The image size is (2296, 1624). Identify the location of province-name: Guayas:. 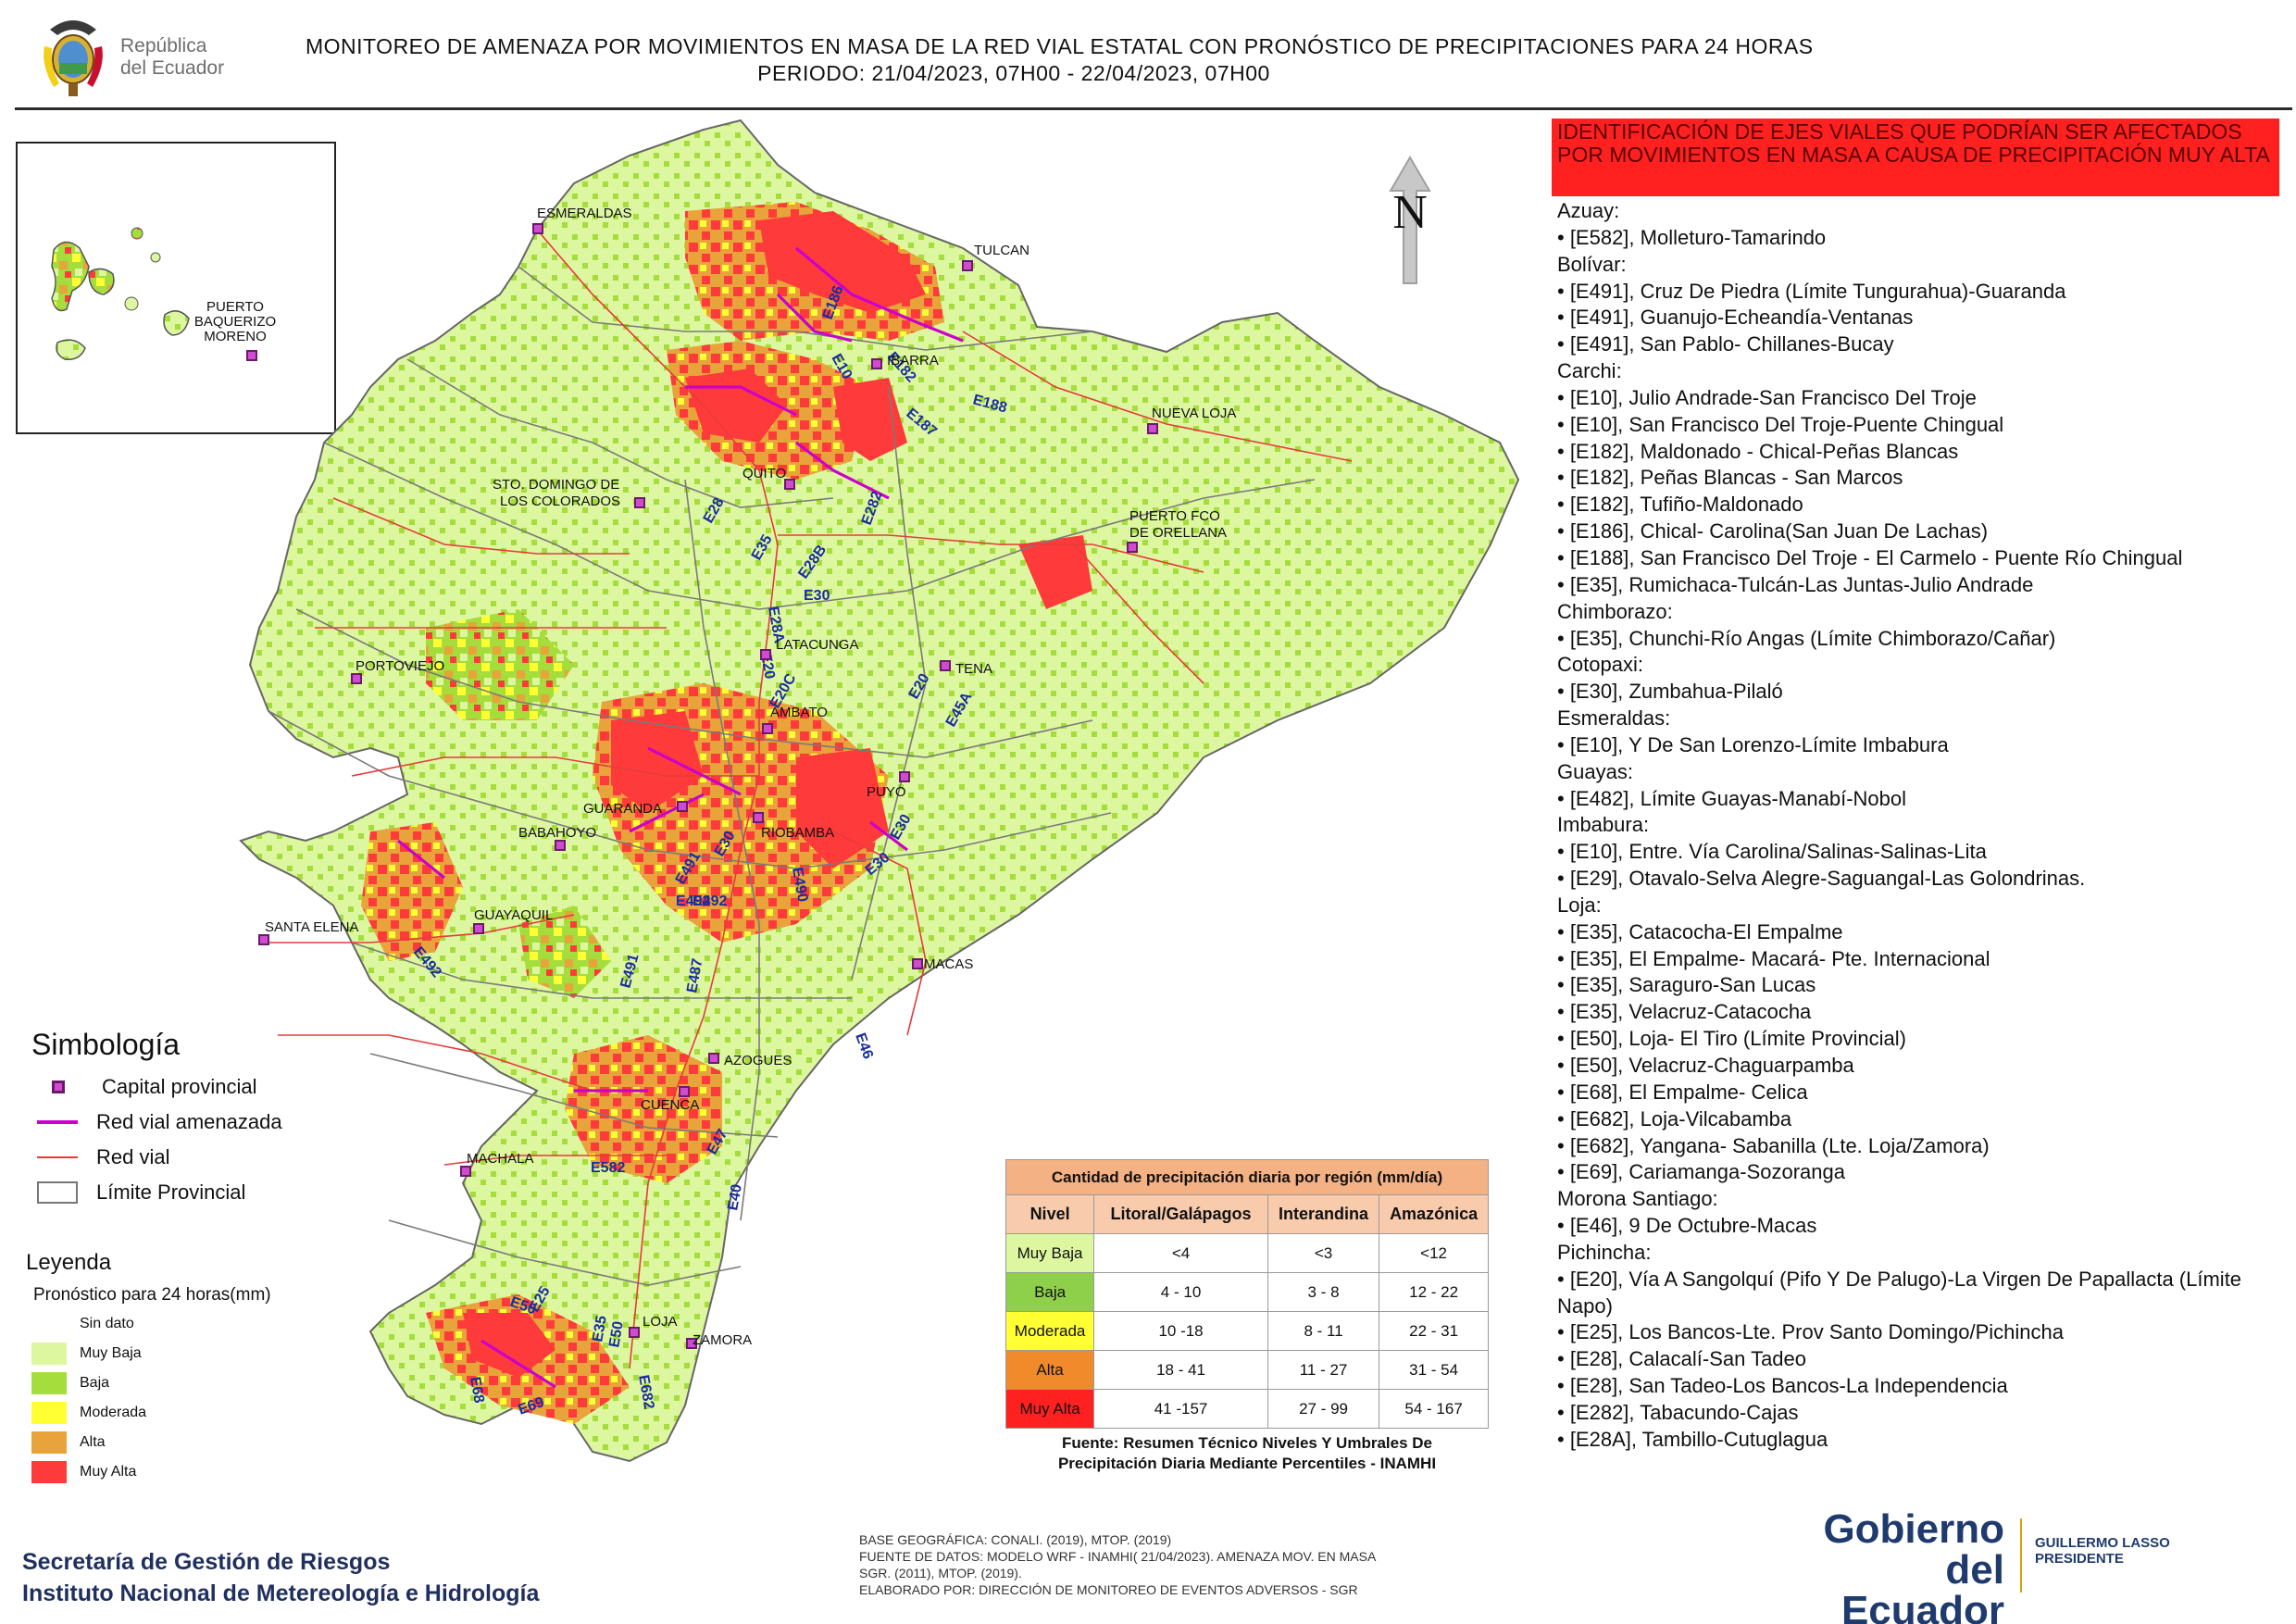
(1595, 771).